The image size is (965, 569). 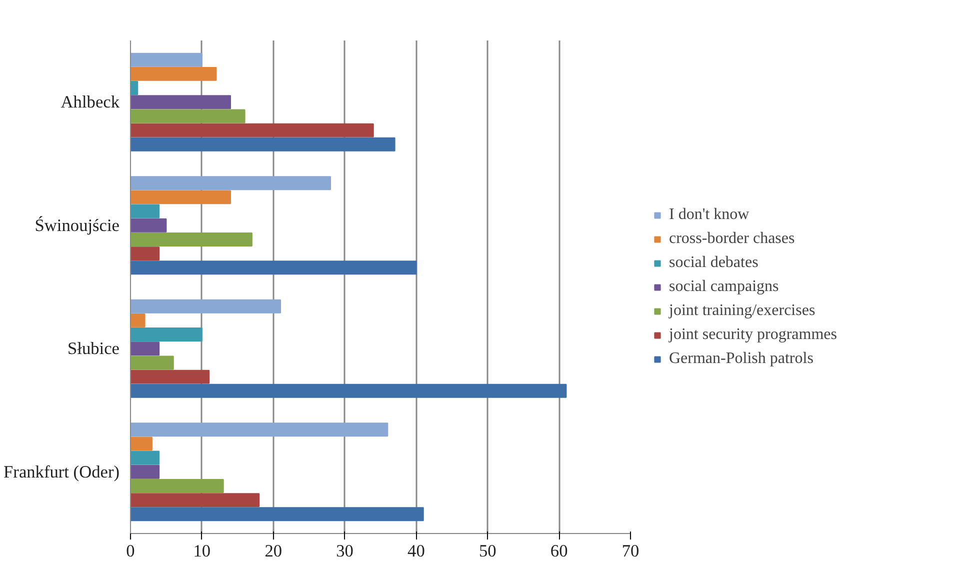 What do you see at coordinates (709, 215) in the screenshot?
I see `legend-label: I don't know` at bounding box center [709, 215].